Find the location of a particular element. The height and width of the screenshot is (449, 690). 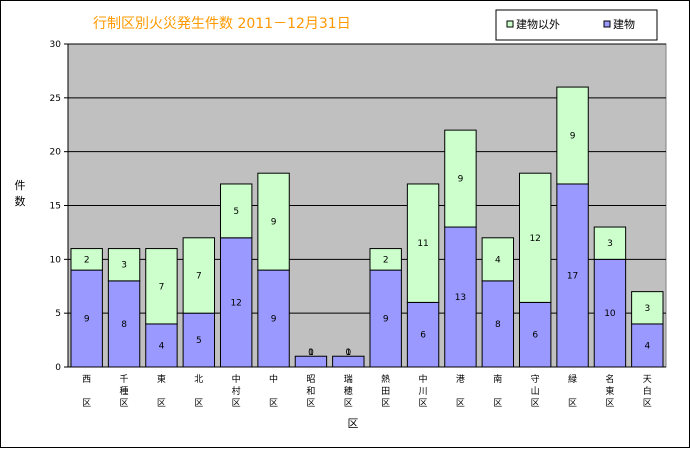

y-axis-label-char: 数 is located at coordinates (20, 201).